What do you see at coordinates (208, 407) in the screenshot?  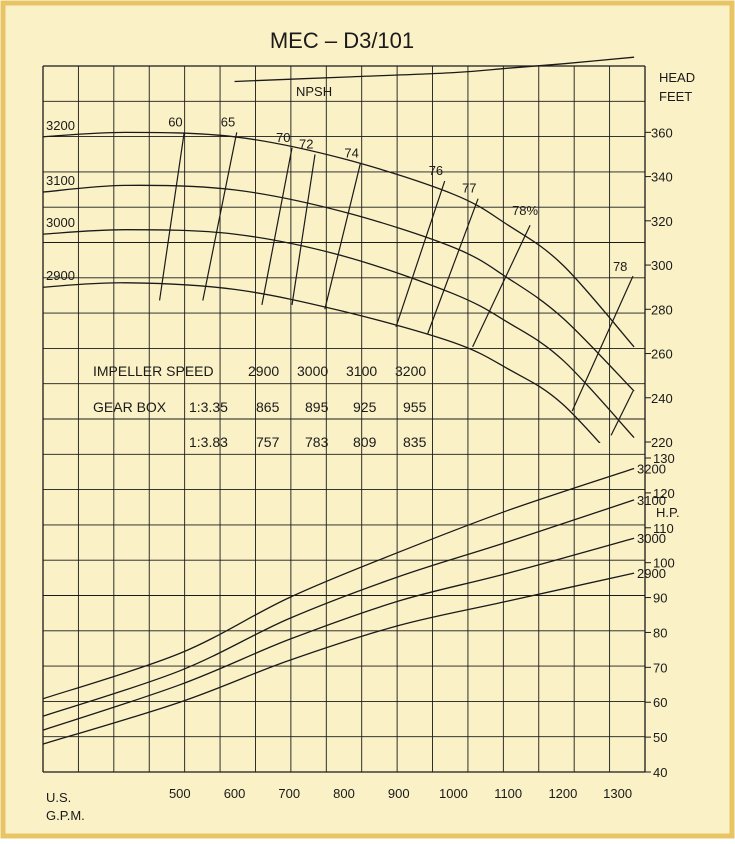 I see `table-text: 1:3.35` at bounding box center [208, 407].